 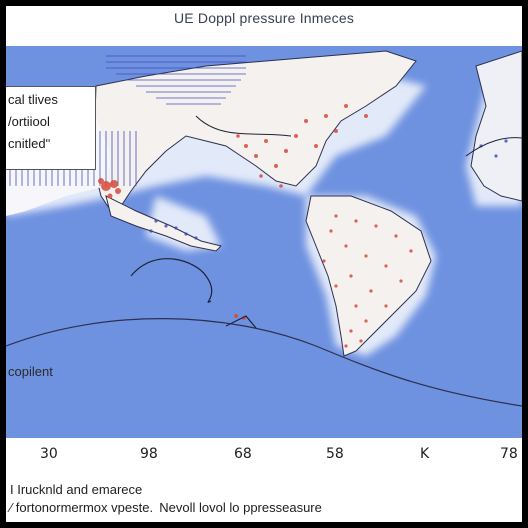 What do you see at coordinates (163, 223) in the screenshot?
I see `central-america-landmass` at bounding box center [163, 223].